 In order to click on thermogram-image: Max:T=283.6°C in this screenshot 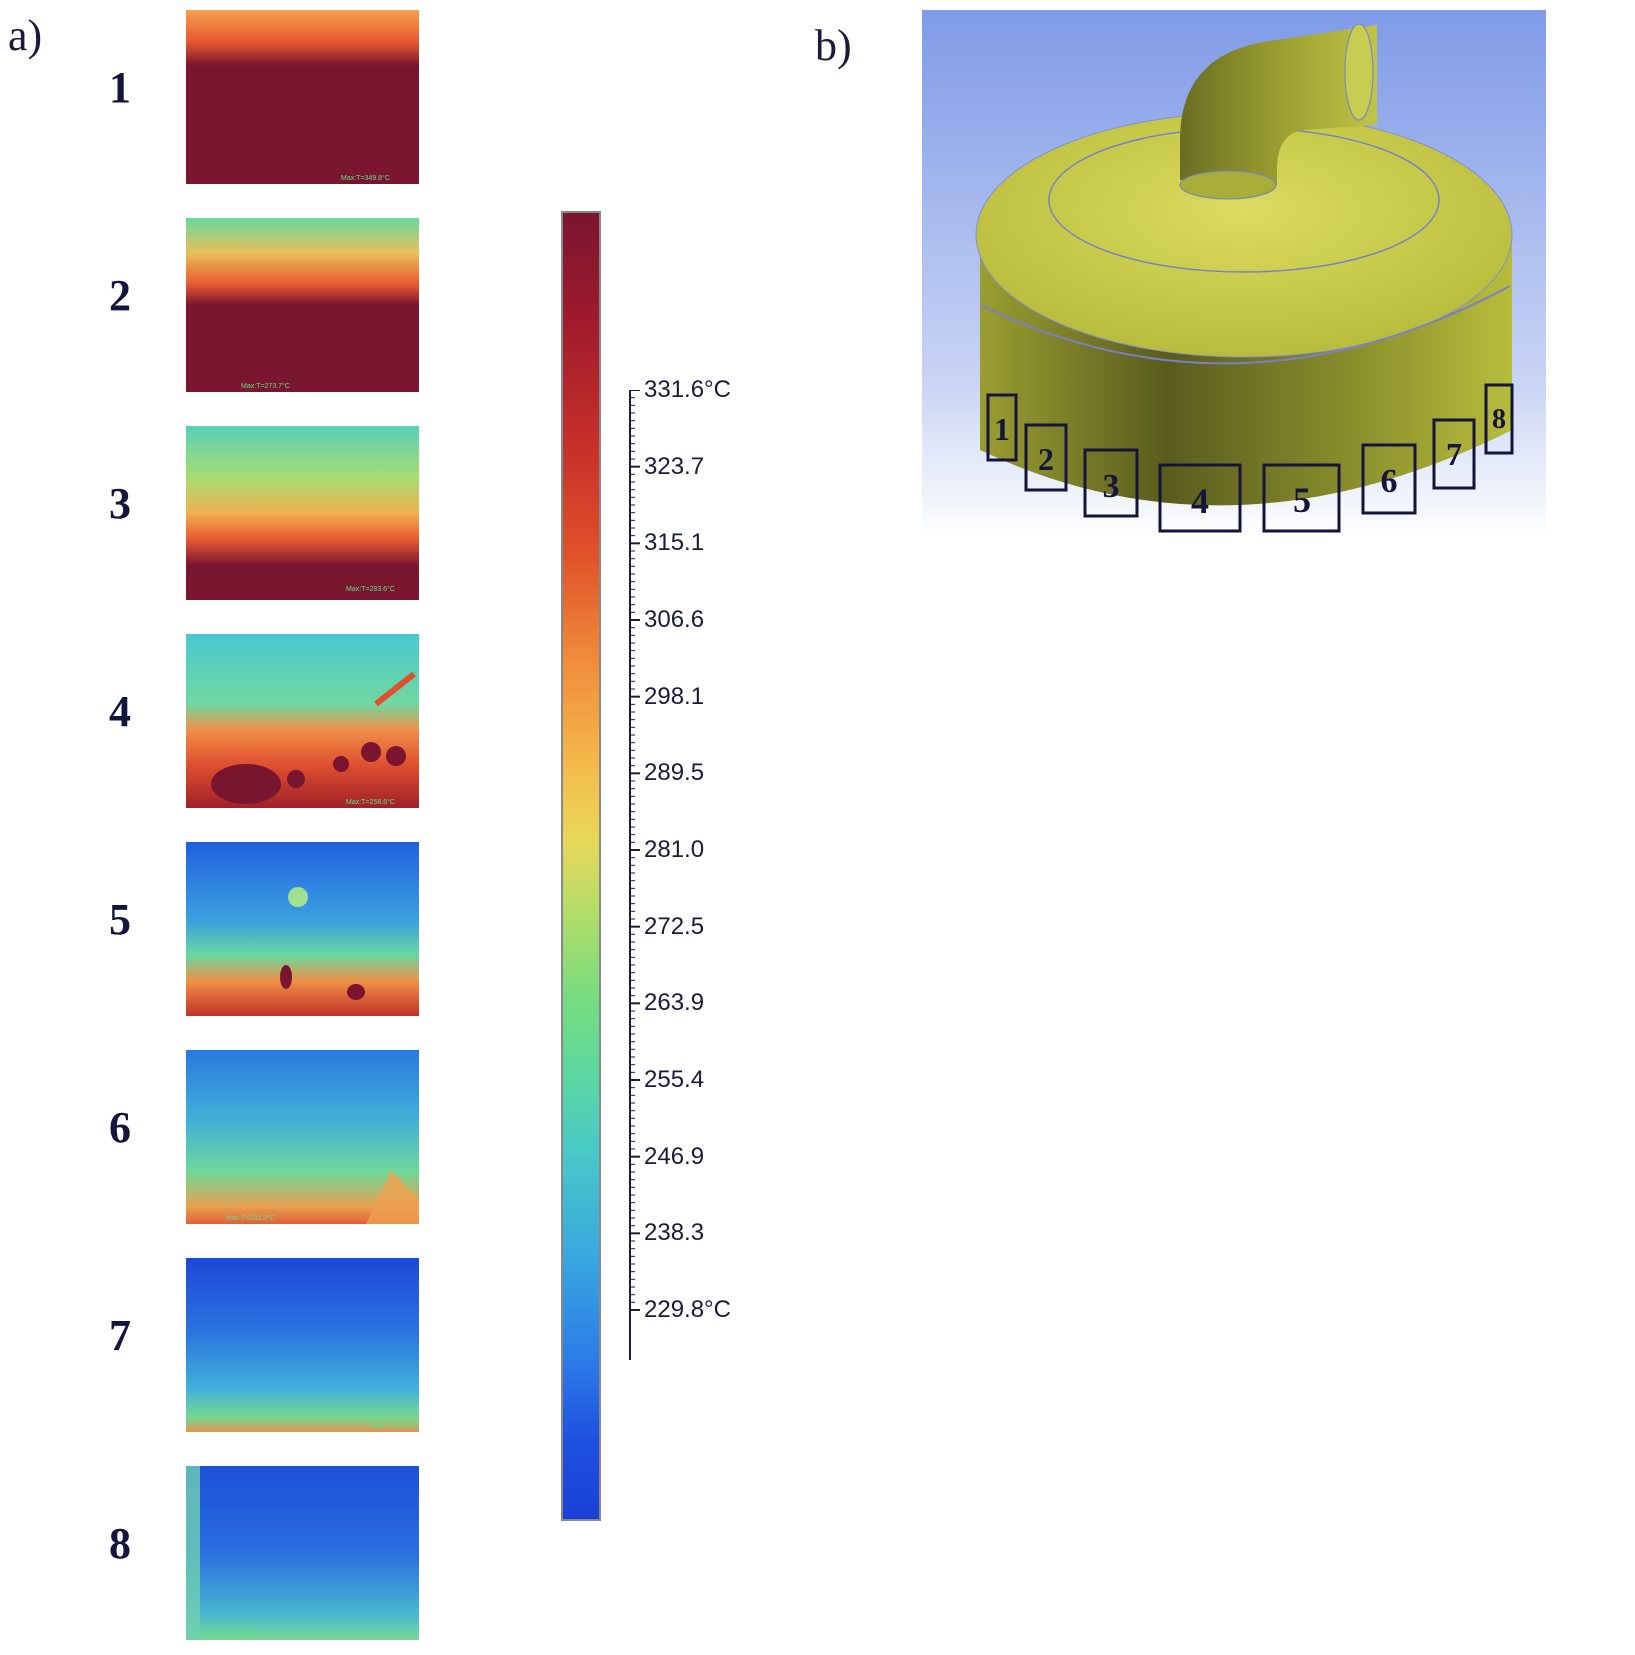, I will do `click(302, 513)`.